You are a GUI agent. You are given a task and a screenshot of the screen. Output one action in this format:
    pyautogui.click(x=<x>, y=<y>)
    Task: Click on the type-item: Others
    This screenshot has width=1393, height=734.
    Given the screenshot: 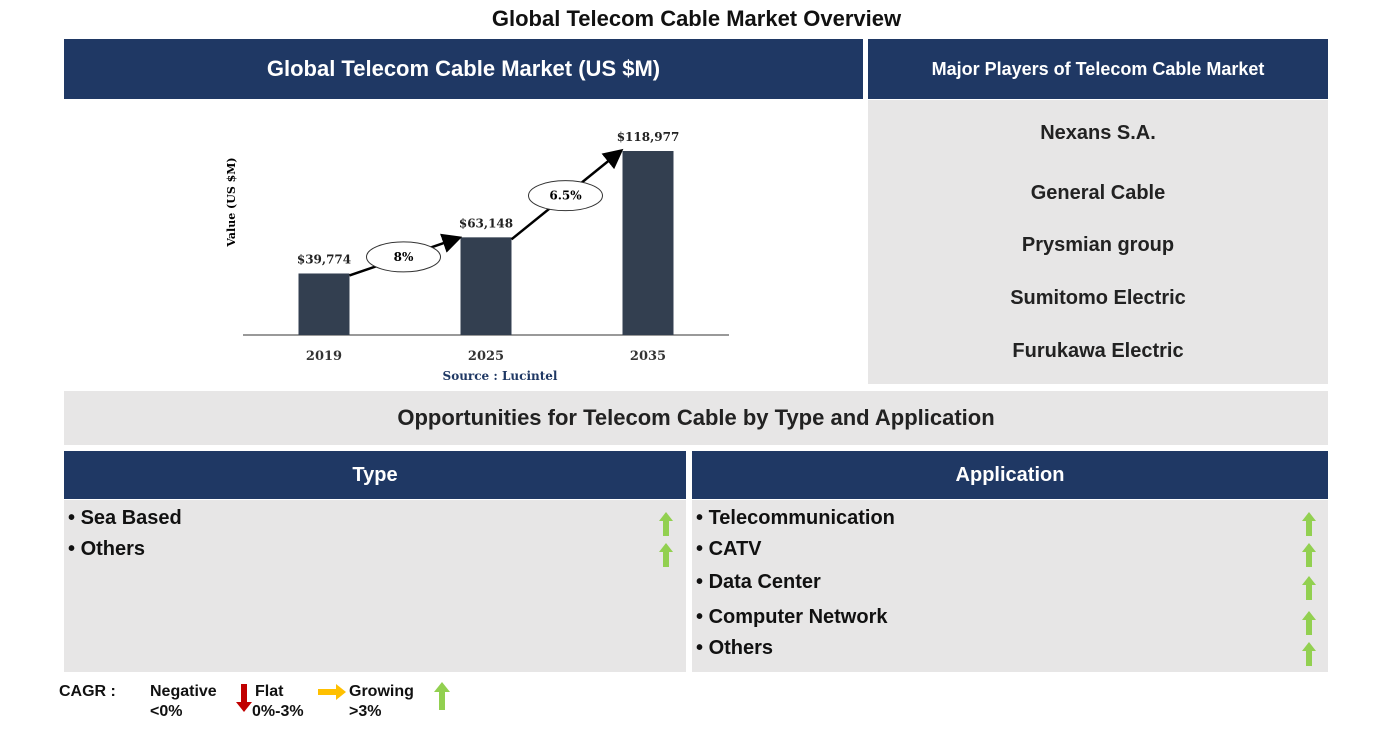 What is the action you would take?
    pyautogui.click(x=106, y=549)
    